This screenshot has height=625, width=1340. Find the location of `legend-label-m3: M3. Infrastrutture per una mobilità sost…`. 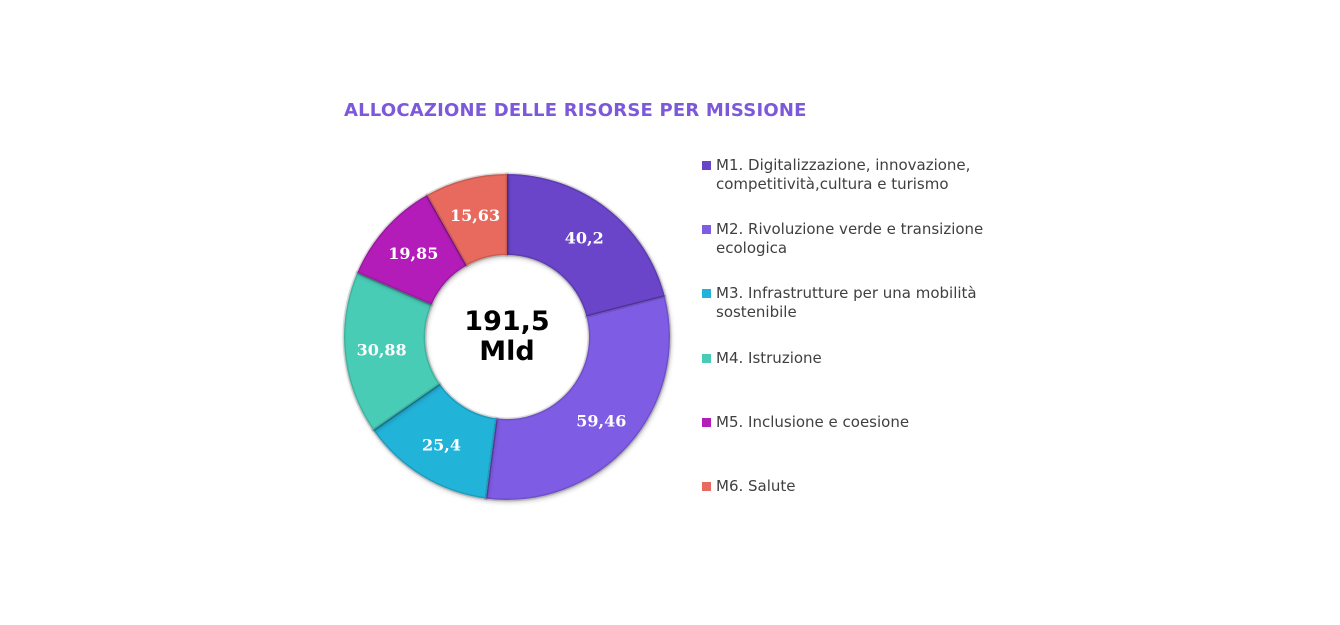

legend-label-m3: M3. Infrastrutture per una mobilità sost… is located at coordinates (846, 303).